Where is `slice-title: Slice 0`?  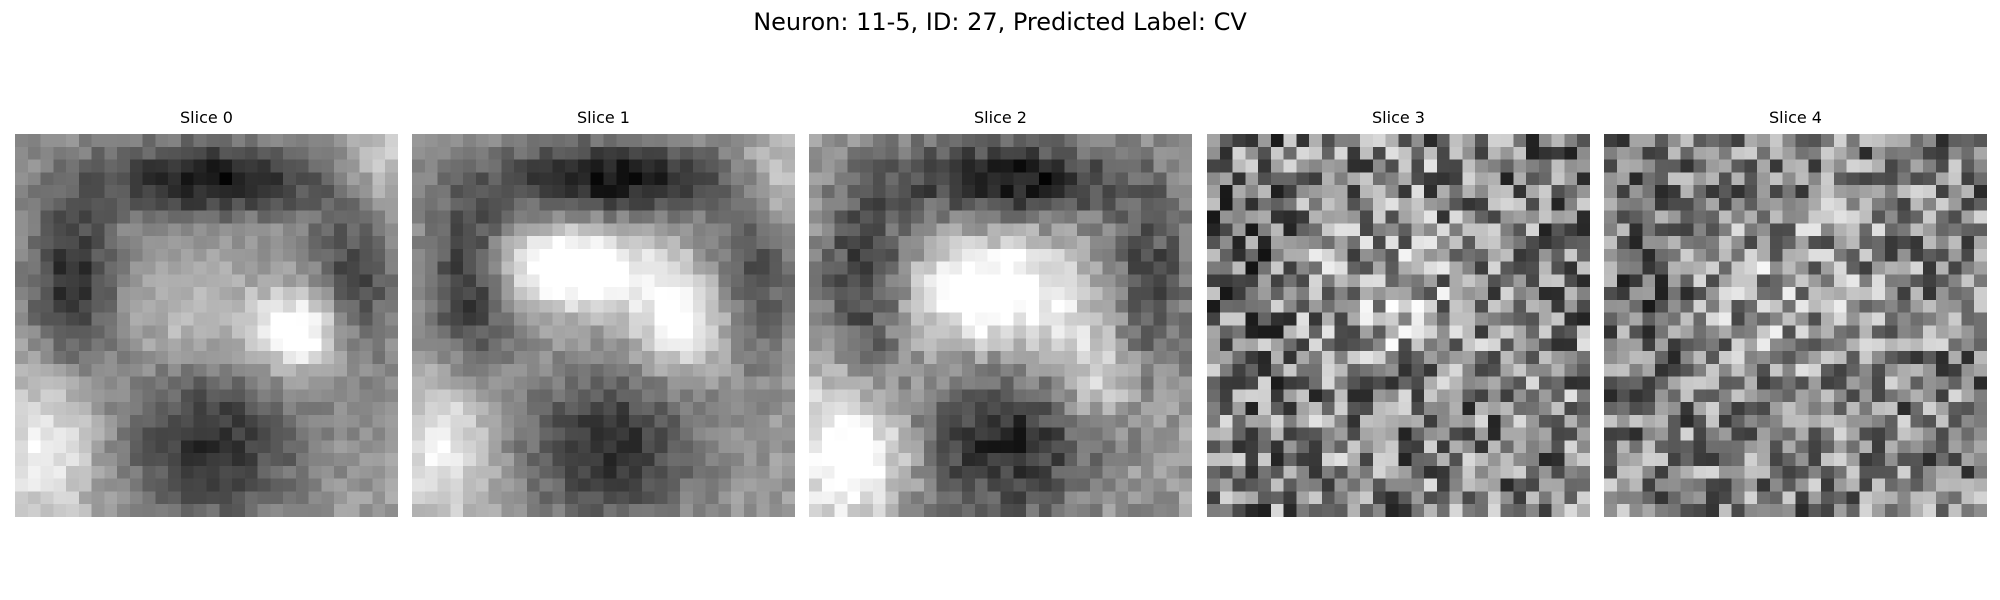
slice-title: Slice 0 is located at coordinates (206, 117).